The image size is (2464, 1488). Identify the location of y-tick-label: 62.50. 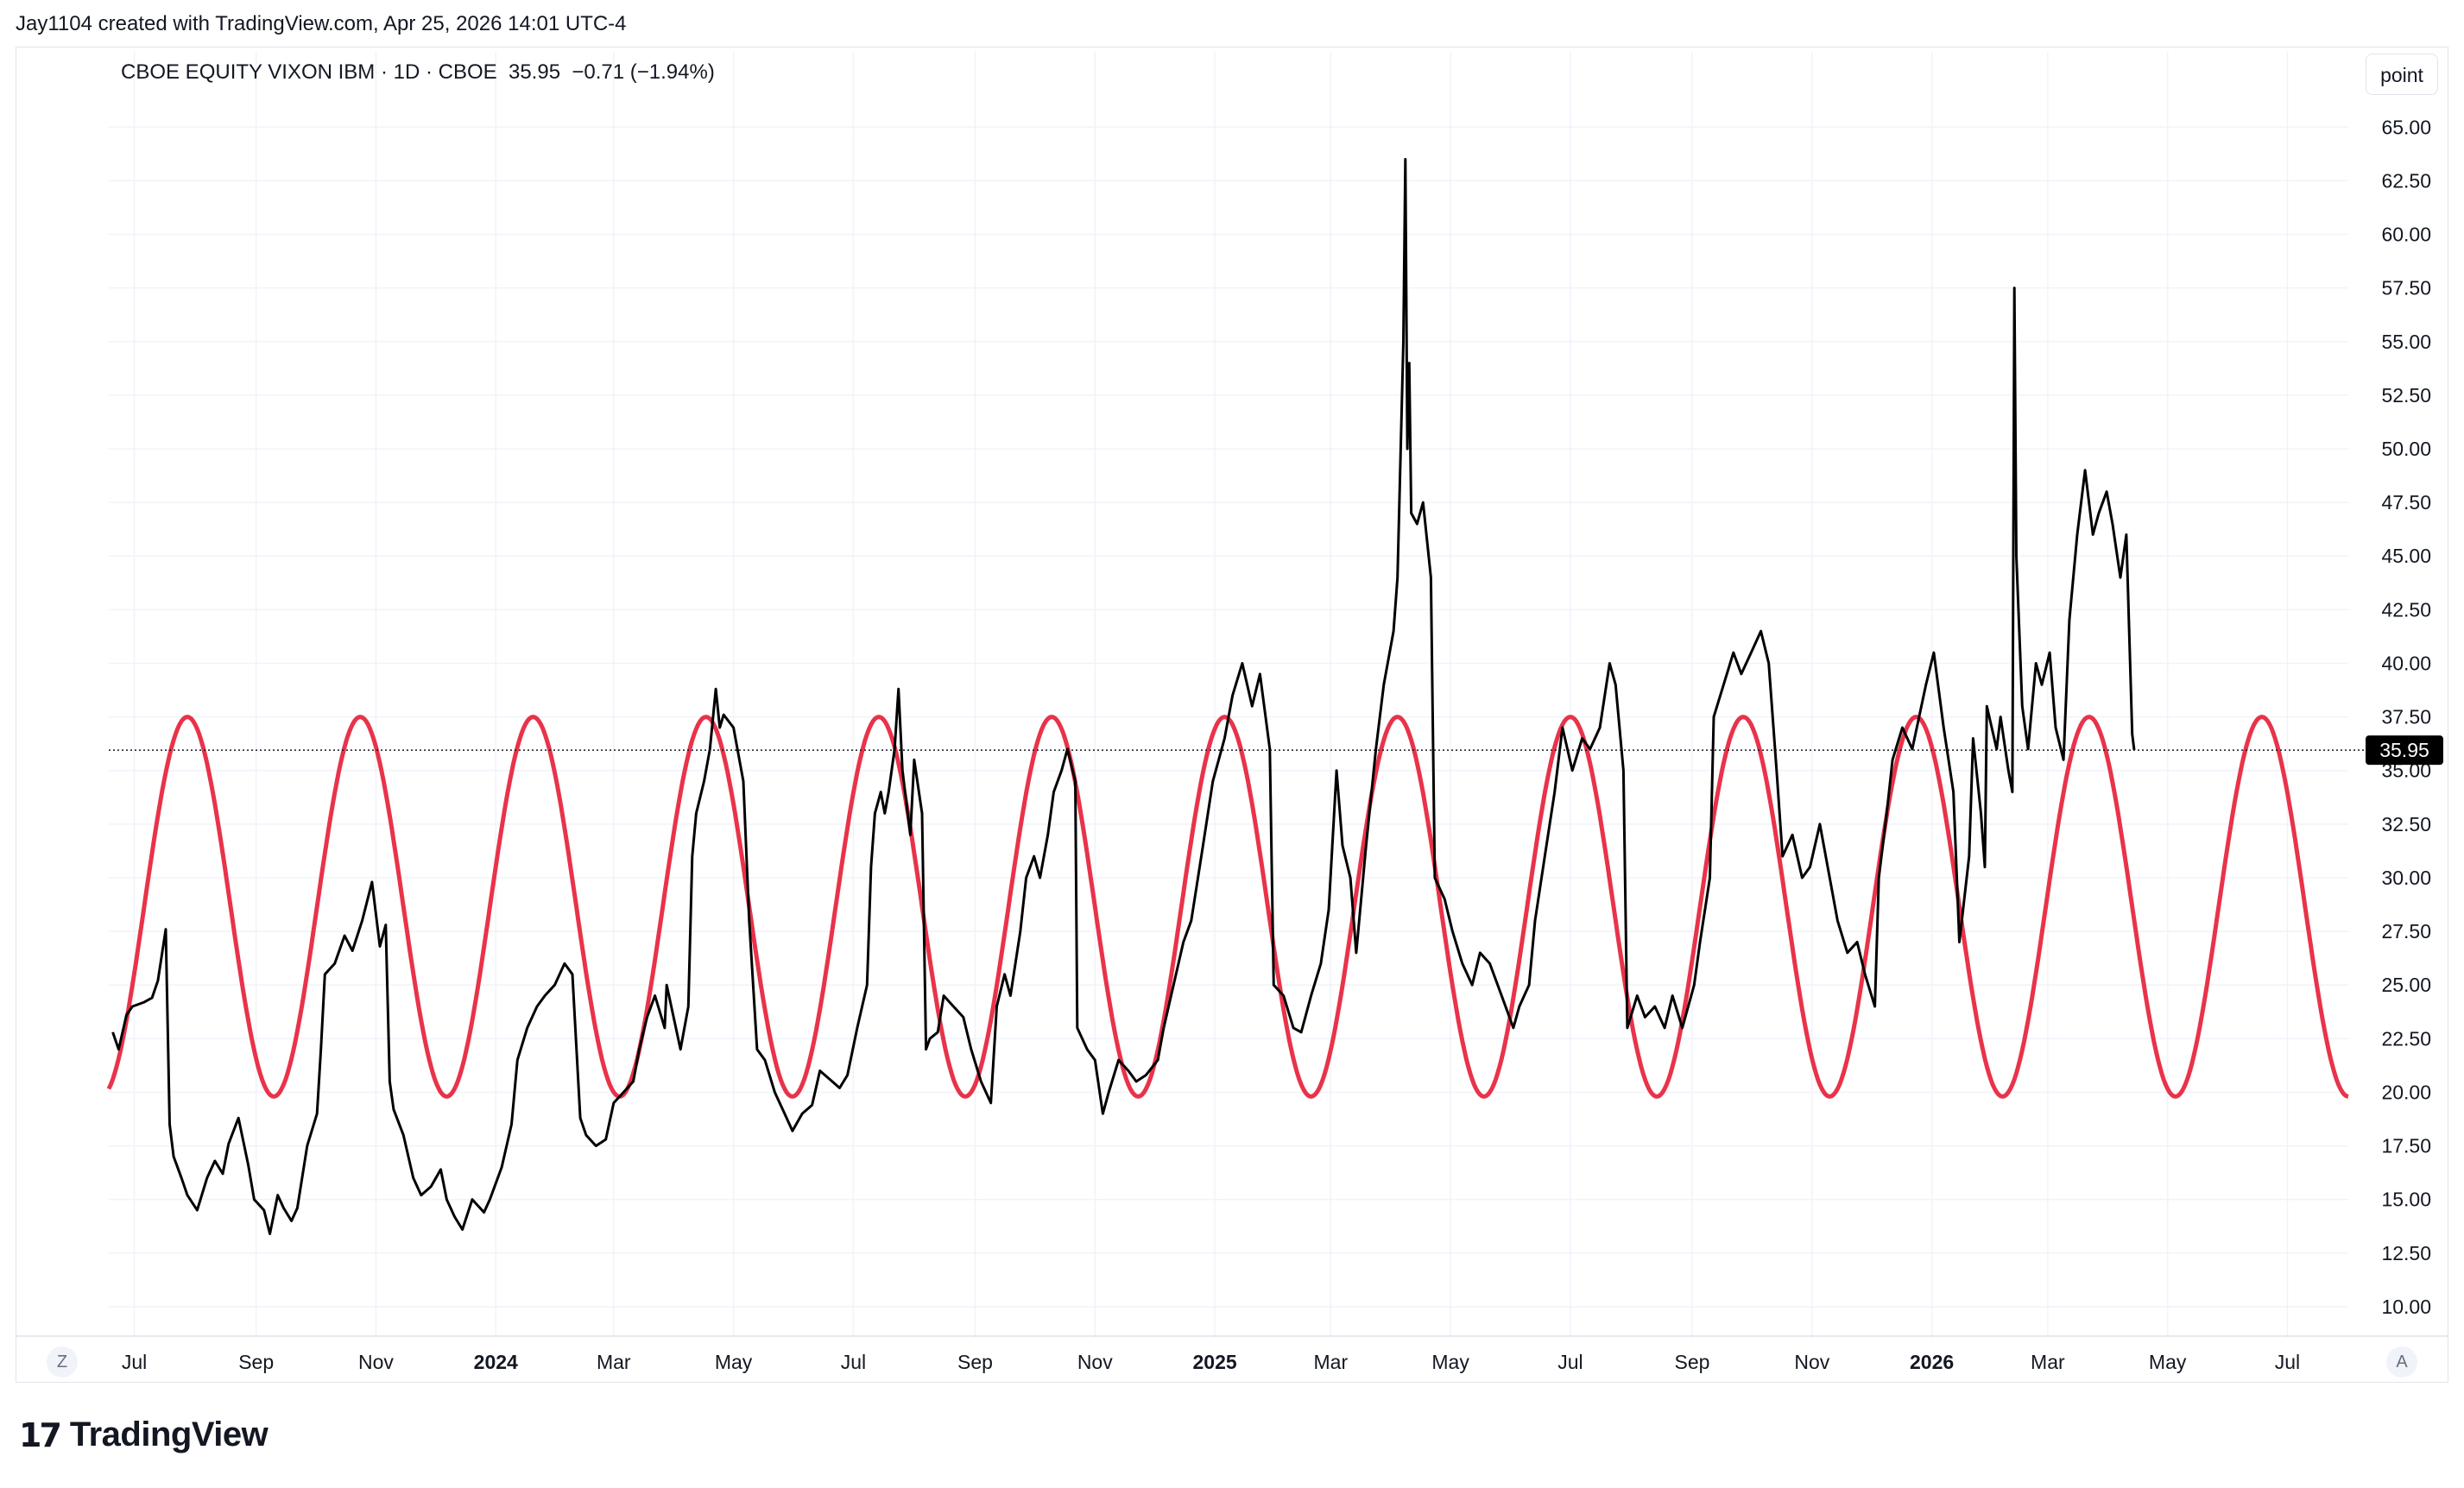
(2406, 181).